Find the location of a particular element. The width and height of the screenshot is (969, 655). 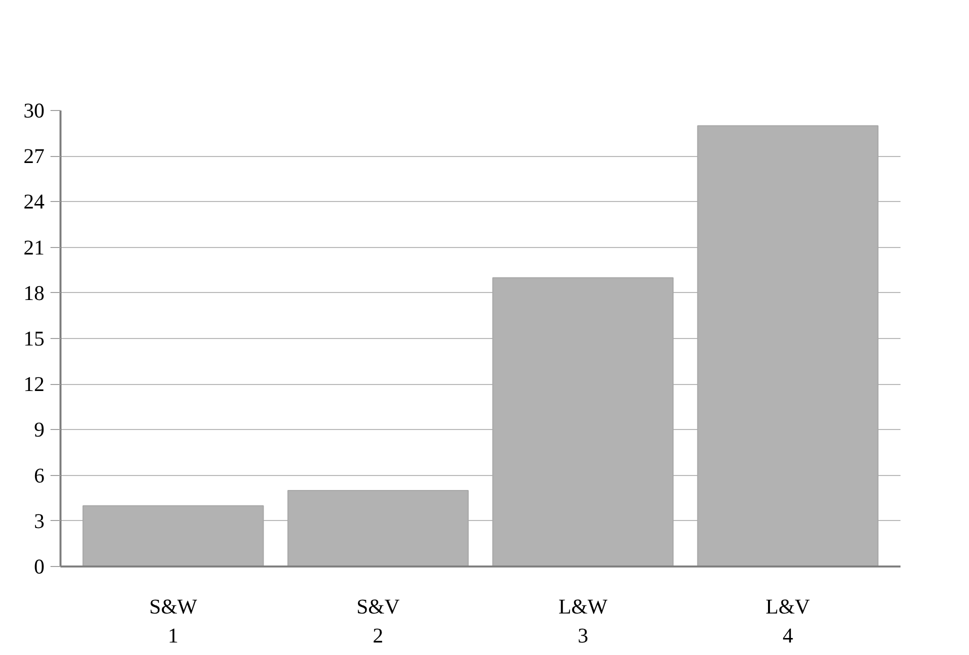

y-tick-label: 21 is located at coordinates (34, 247).